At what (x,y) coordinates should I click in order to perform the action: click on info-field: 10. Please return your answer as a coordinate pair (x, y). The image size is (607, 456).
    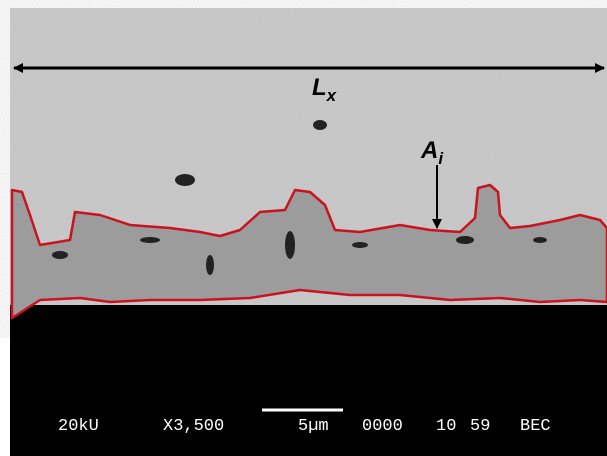
    Looking at the image, I should click on (446, 426).